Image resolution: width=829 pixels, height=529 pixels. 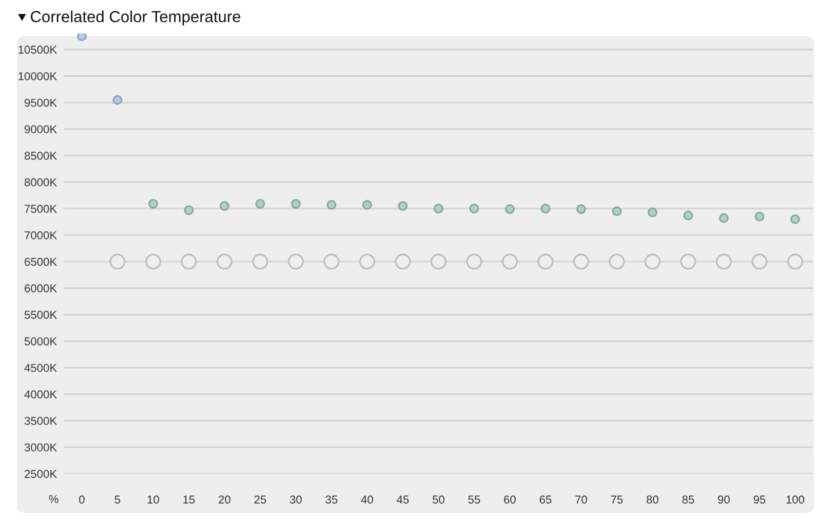 I want to click on y-tick-label: 3000K, so click(x=40, y=447).